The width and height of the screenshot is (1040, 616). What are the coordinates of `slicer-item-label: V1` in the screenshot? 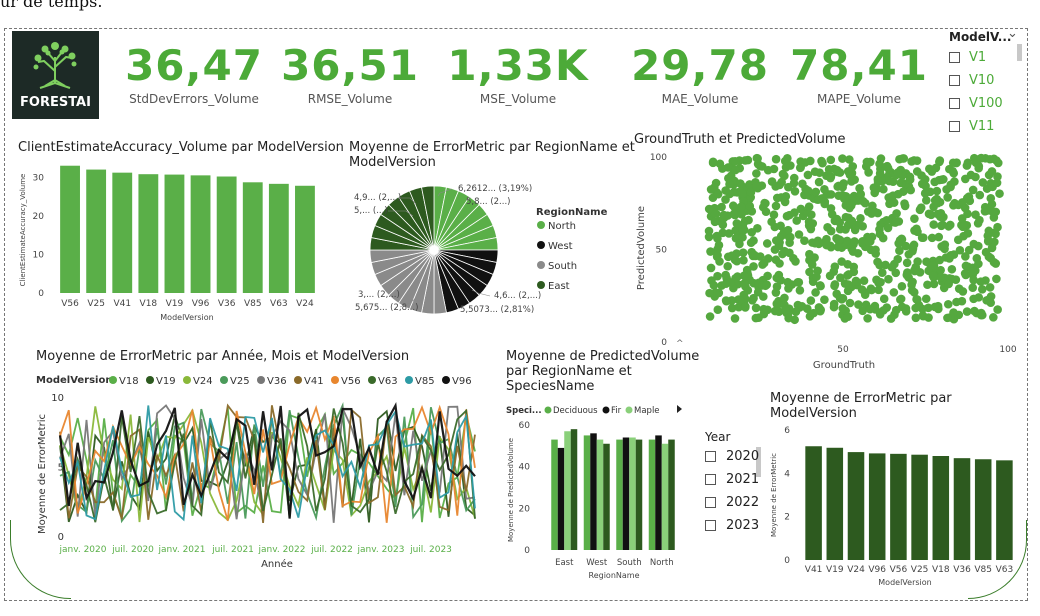 It's located at (978, 57).